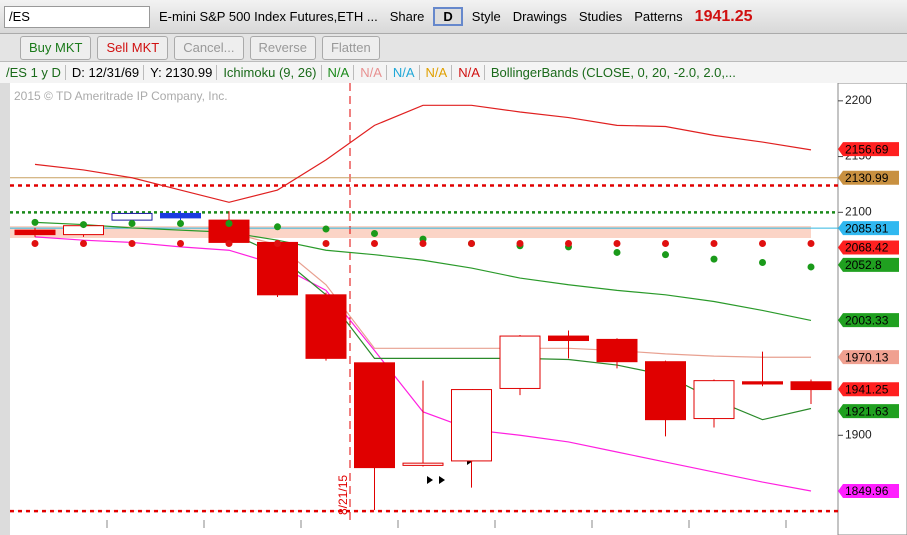  What do you see at coordinates (872, 309) in the screenshot?
I see `axis-bg` at bounding box center [872, 309].